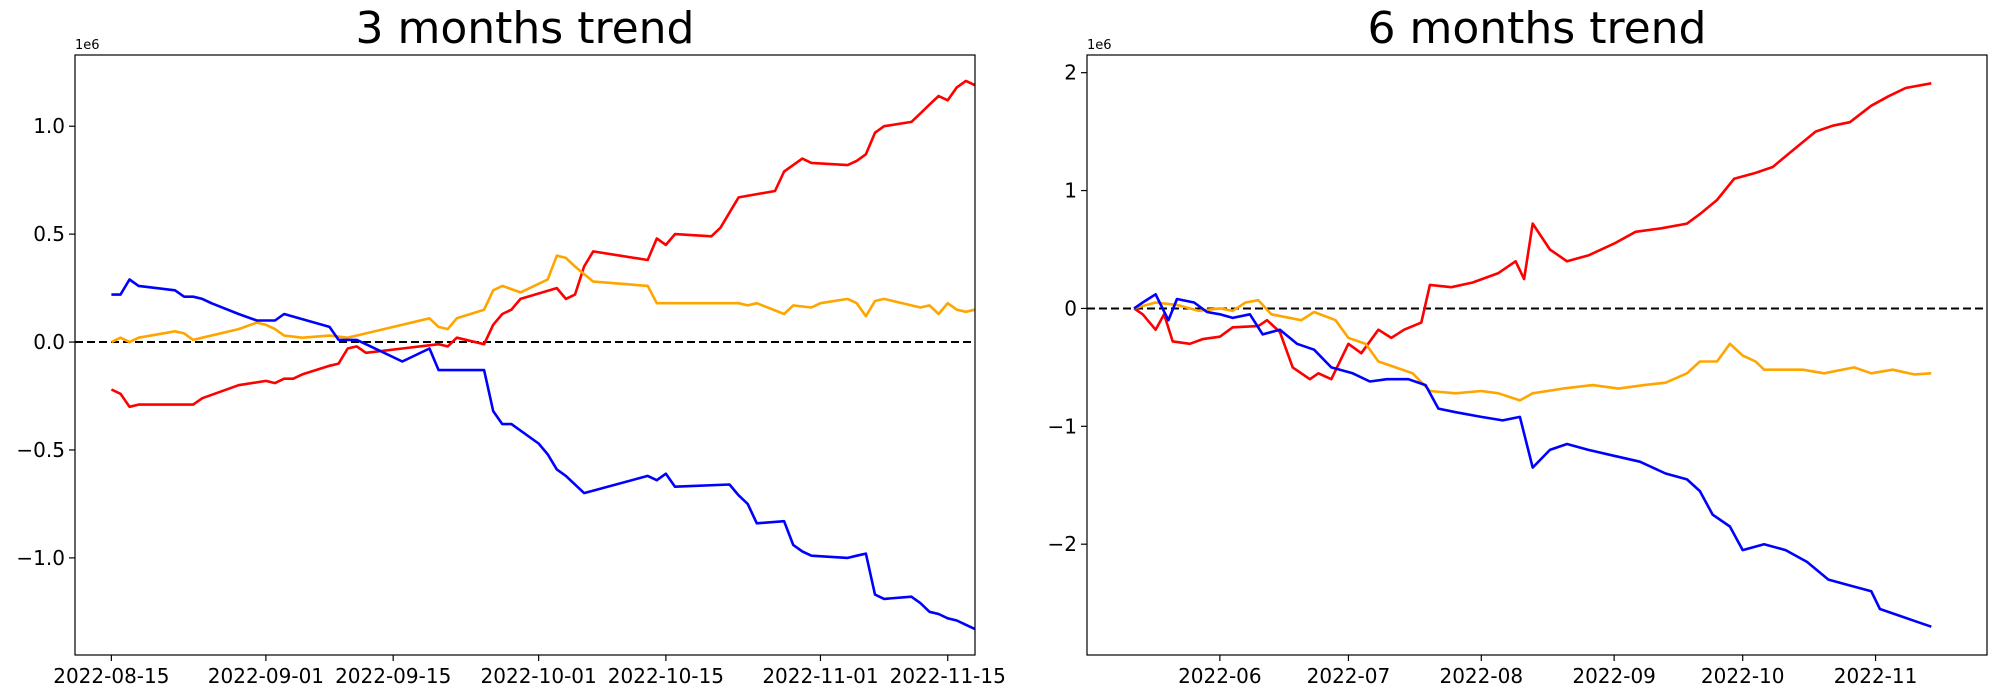  Describe the element at coordinates (393, 676) in the screenshot. I see `x-tick-label: 2022-09-15` at that location.